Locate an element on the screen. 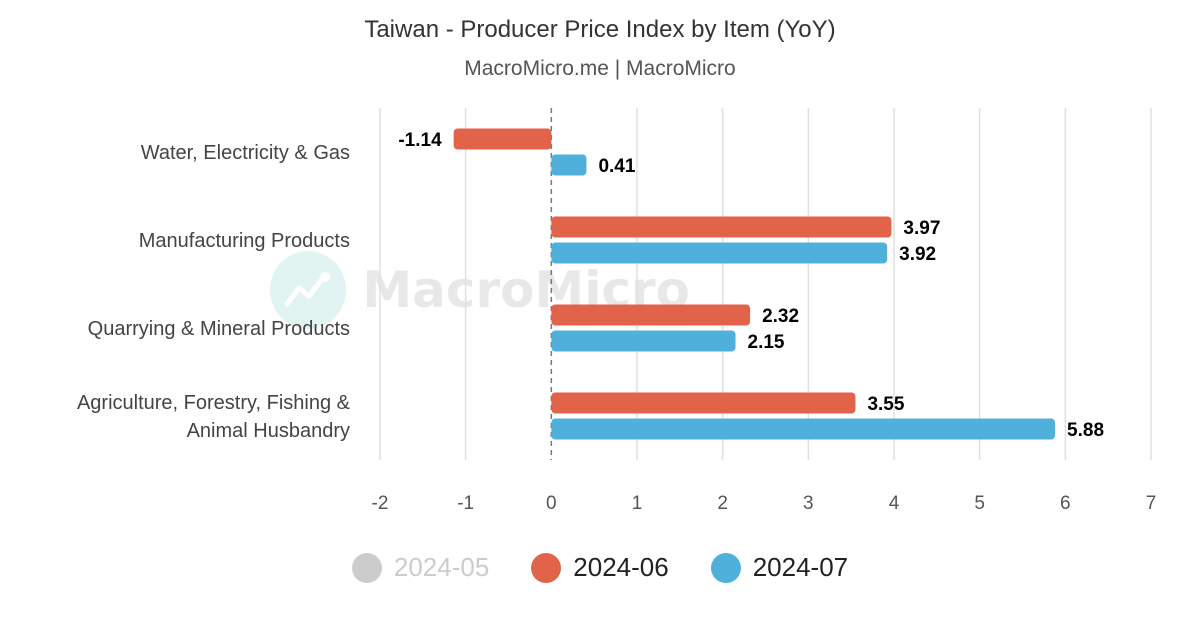 This screenshot has width=1200, height=630. chart-subtitle: MacroMicro.me | MacroMicro is located at coordinates (600, 68).